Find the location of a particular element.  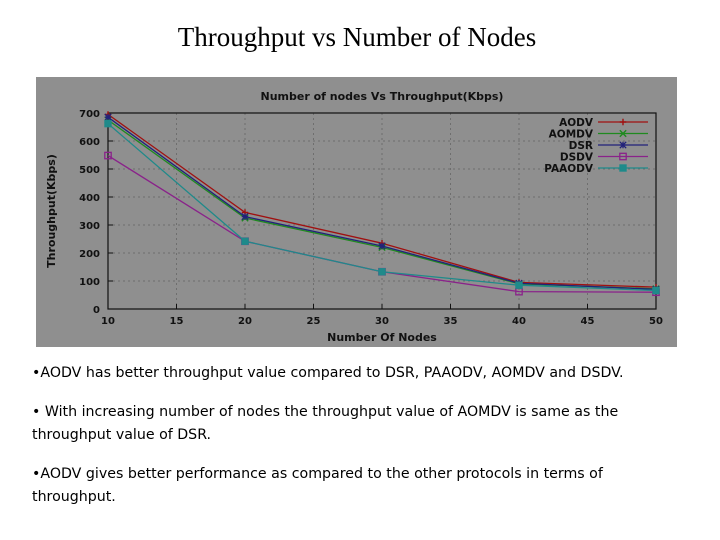

x-tick-label: 45 is located at coordinates (588, 321).